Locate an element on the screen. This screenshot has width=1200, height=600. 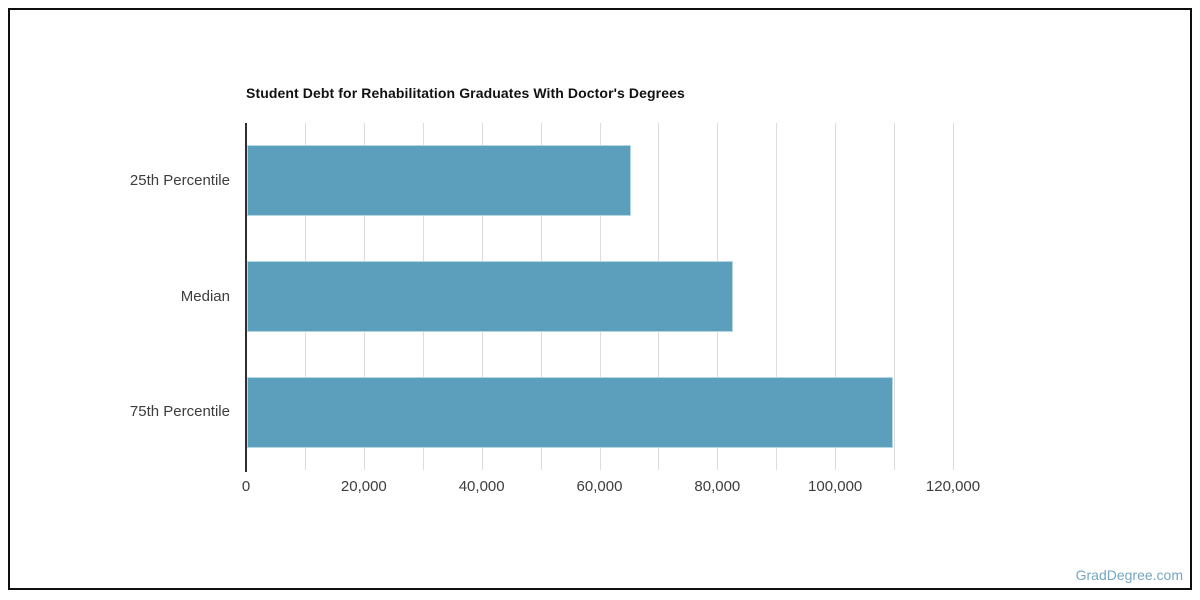
bar-75th-percentile is located at coordinates (570, 412).